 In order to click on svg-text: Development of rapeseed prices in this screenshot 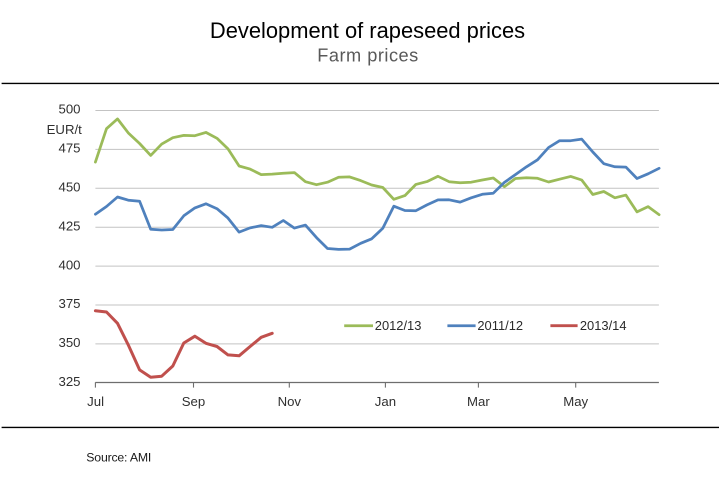, I will do `click(367, 30)`.